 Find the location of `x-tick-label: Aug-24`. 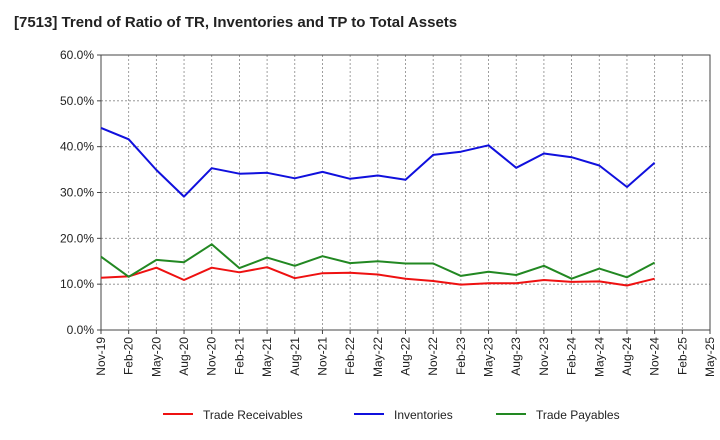

x-tick-label: Aug-24 is located at coordinates (627, 356).